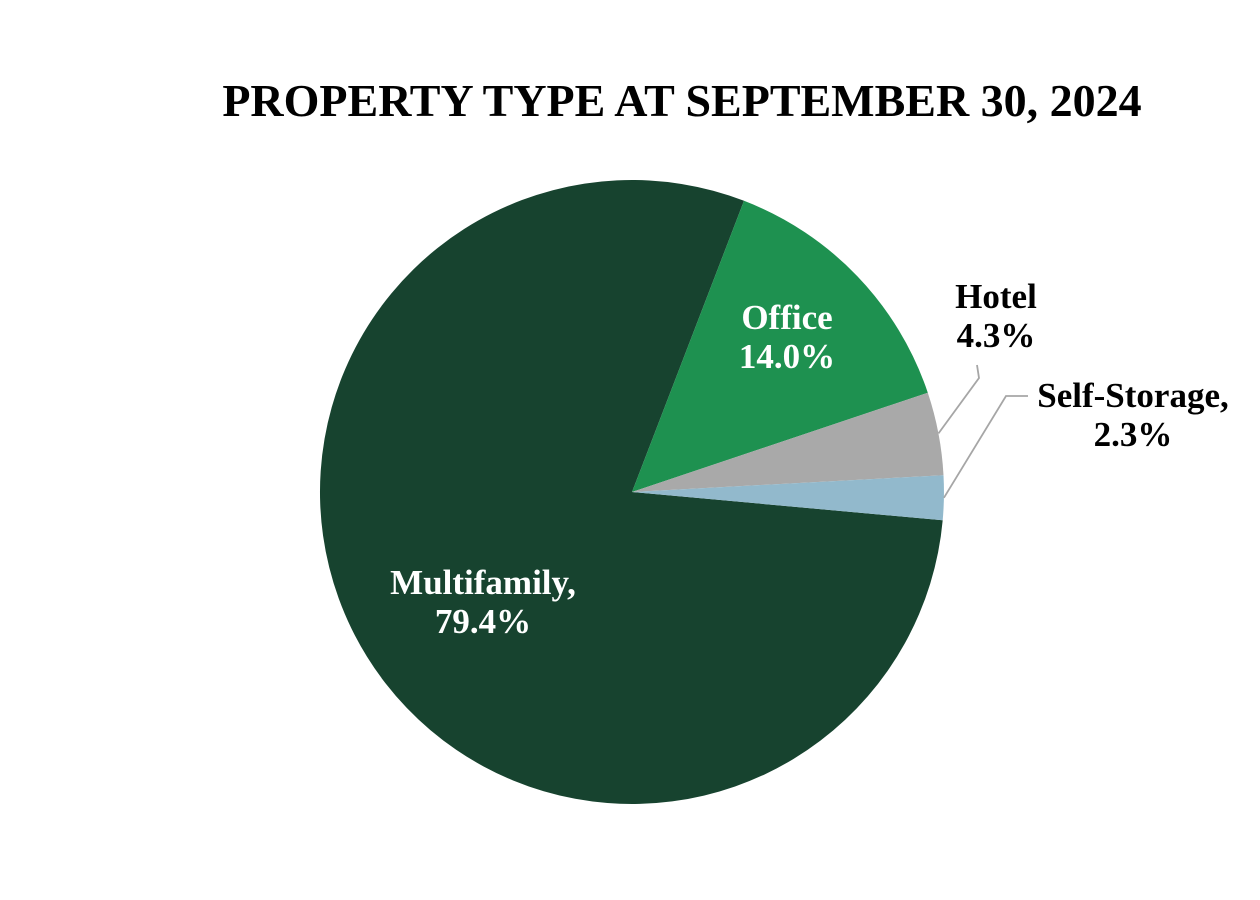 Image resolution: width=1260 pixels, height=900 pixels. What do you see at coordinates (958, 399) in the screenshot?
I see `leader-line-hotel` at bounding box center [958, 399].